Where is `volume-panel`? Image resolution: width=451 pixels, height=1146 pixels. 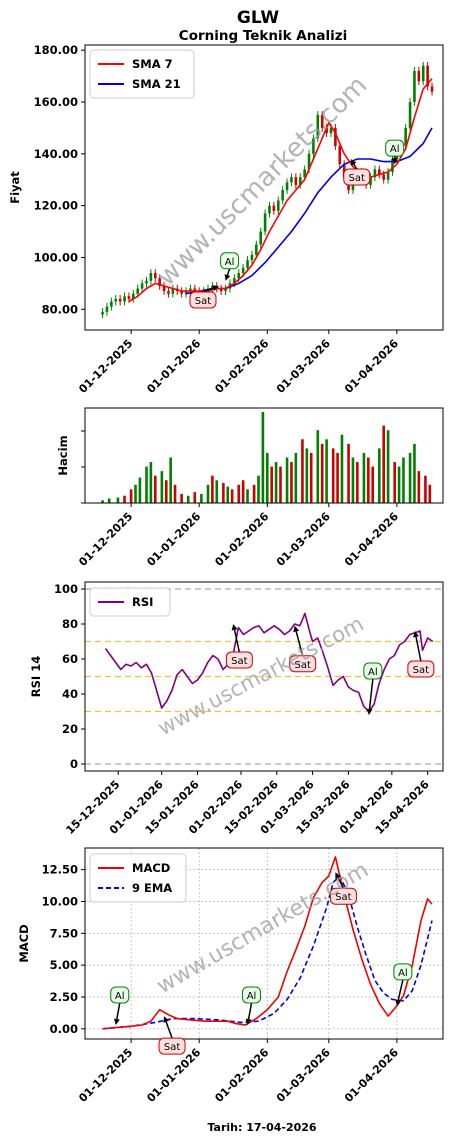
volume-panel is located at coordinates (264, 455).